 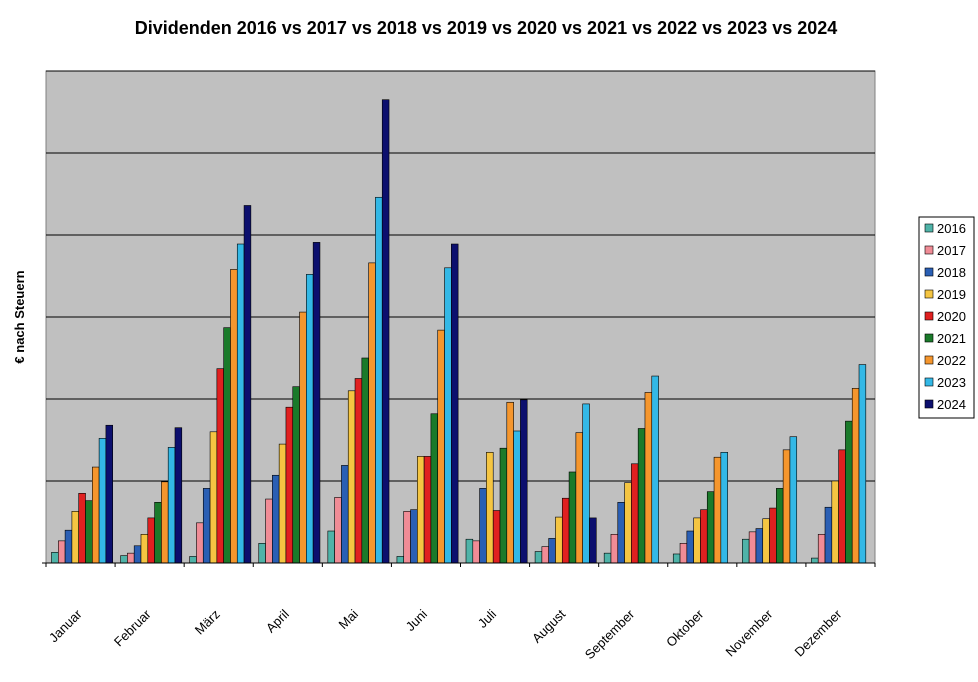 What do you see at coordinates (717, 510) in the screenshot?
I see `bar-2022-Oktober` at bounding box center [717, 510].